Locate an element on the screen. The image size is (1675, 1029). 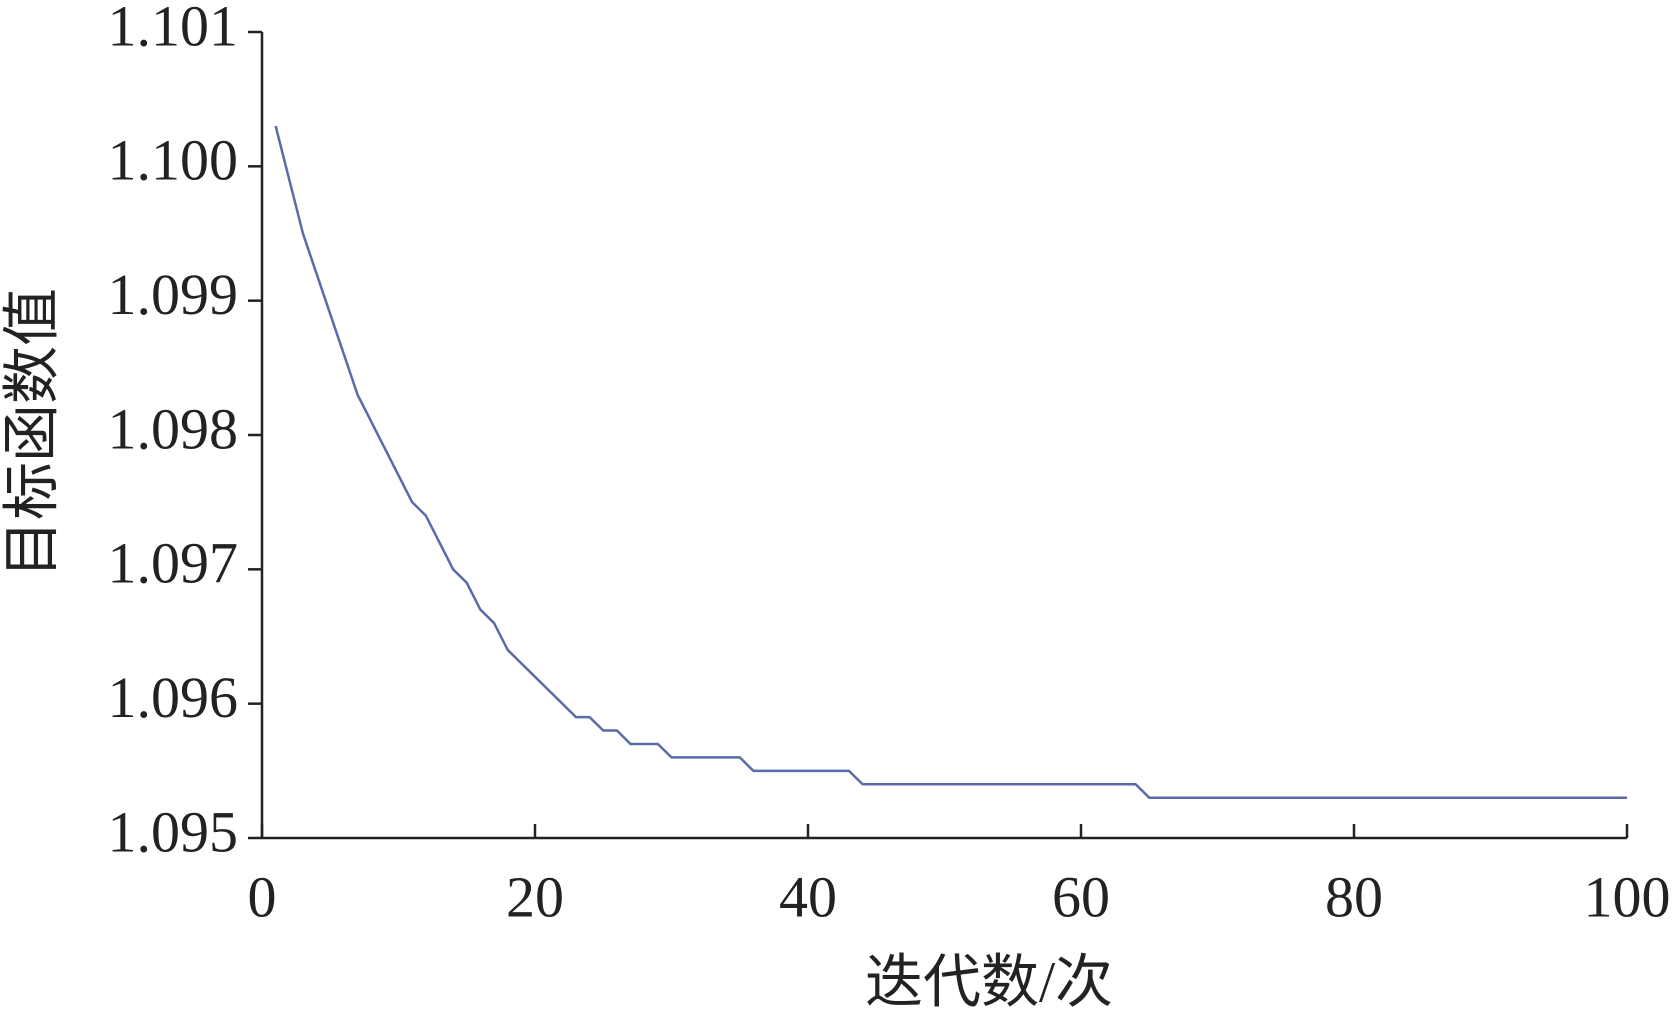
x-tick-label: 0 is located at coordinates (262, 896).